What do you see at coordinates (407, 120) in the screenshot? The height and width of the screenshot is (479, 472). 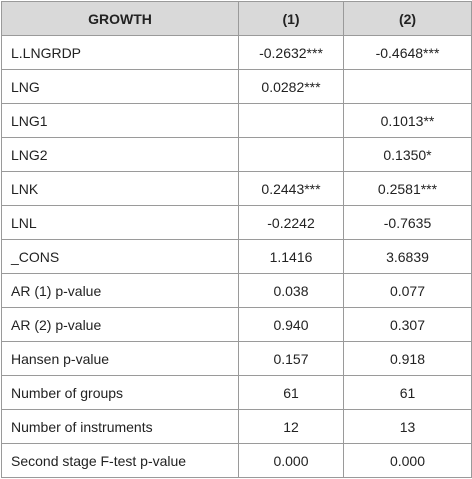 I see `value-cell: 0.1013**` at bounding box center [407, 120].